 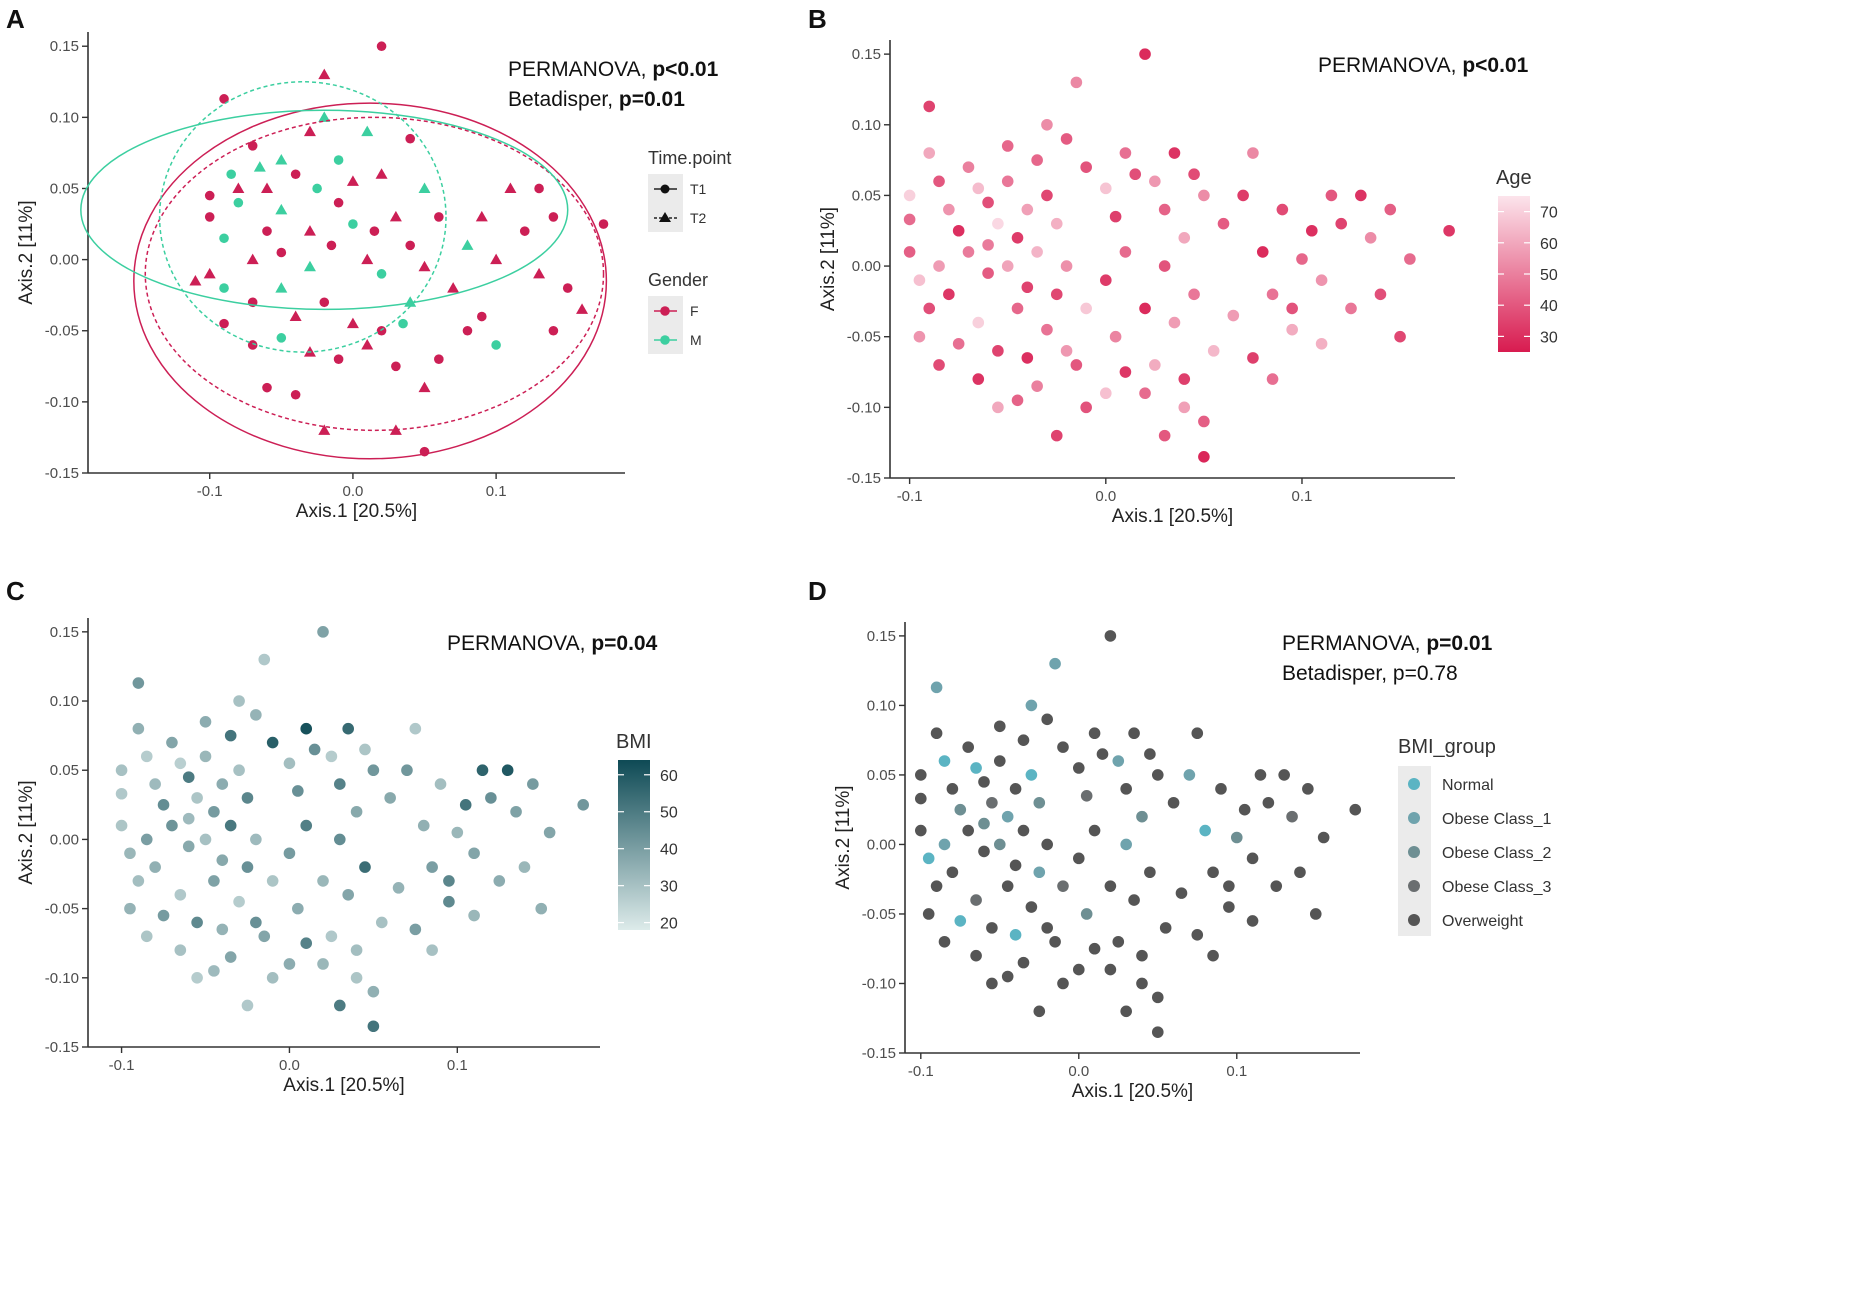 What do you see at coordinates (1527, 259) in the screenshot?
I see `colorbar-age: Age 30 40 50 60 70` at bounding box center [1527, 259].